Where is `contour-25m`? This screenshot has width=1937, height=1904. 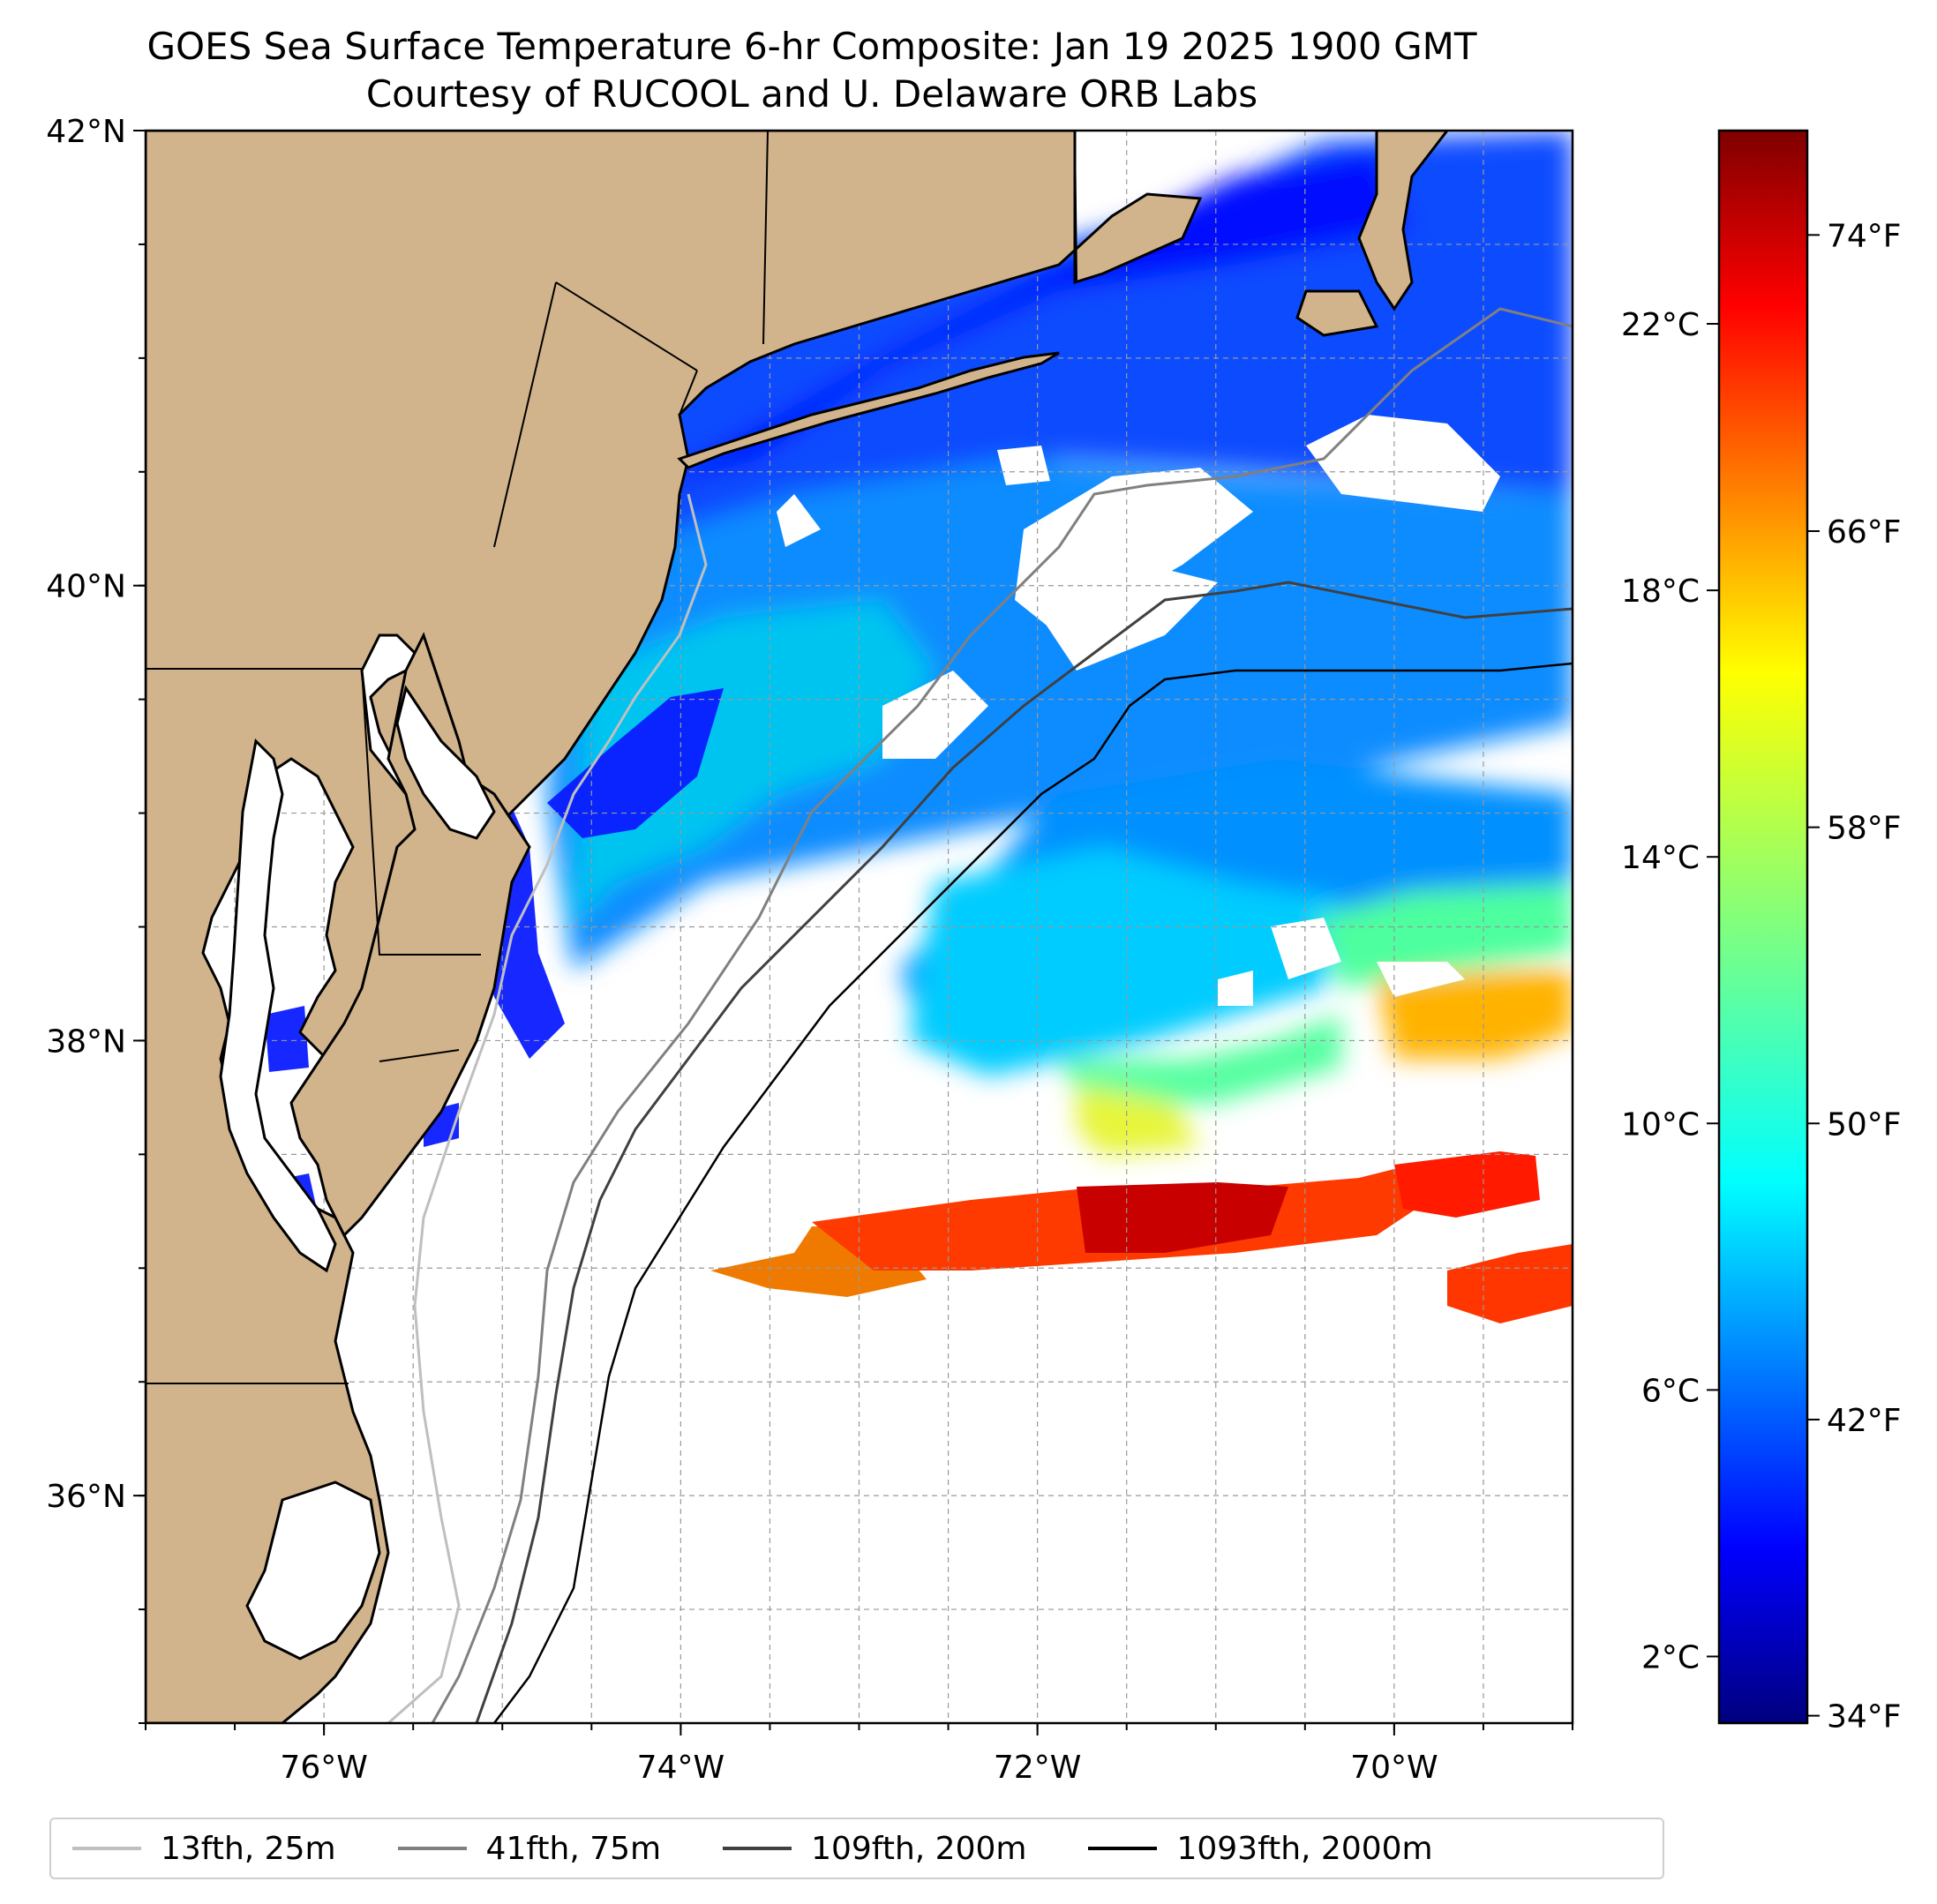
contour-25m is located at coordinates (547, 1108).